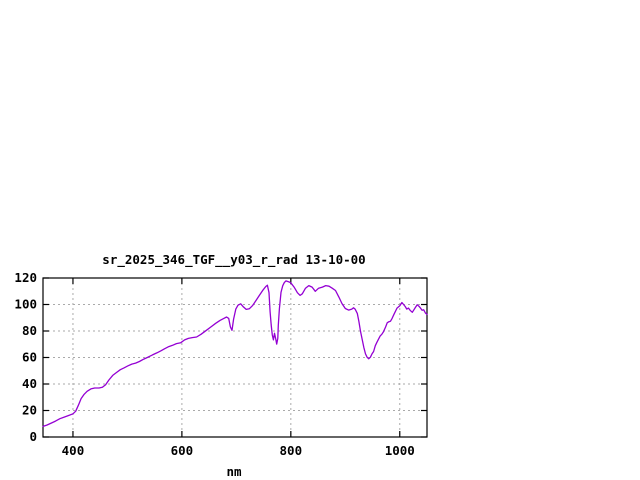 The width and height of the screenshot is (640, 480). Describe the element at coordinates (29, 410) in the screenshot. I see `y-tick-label: 20` at that location.